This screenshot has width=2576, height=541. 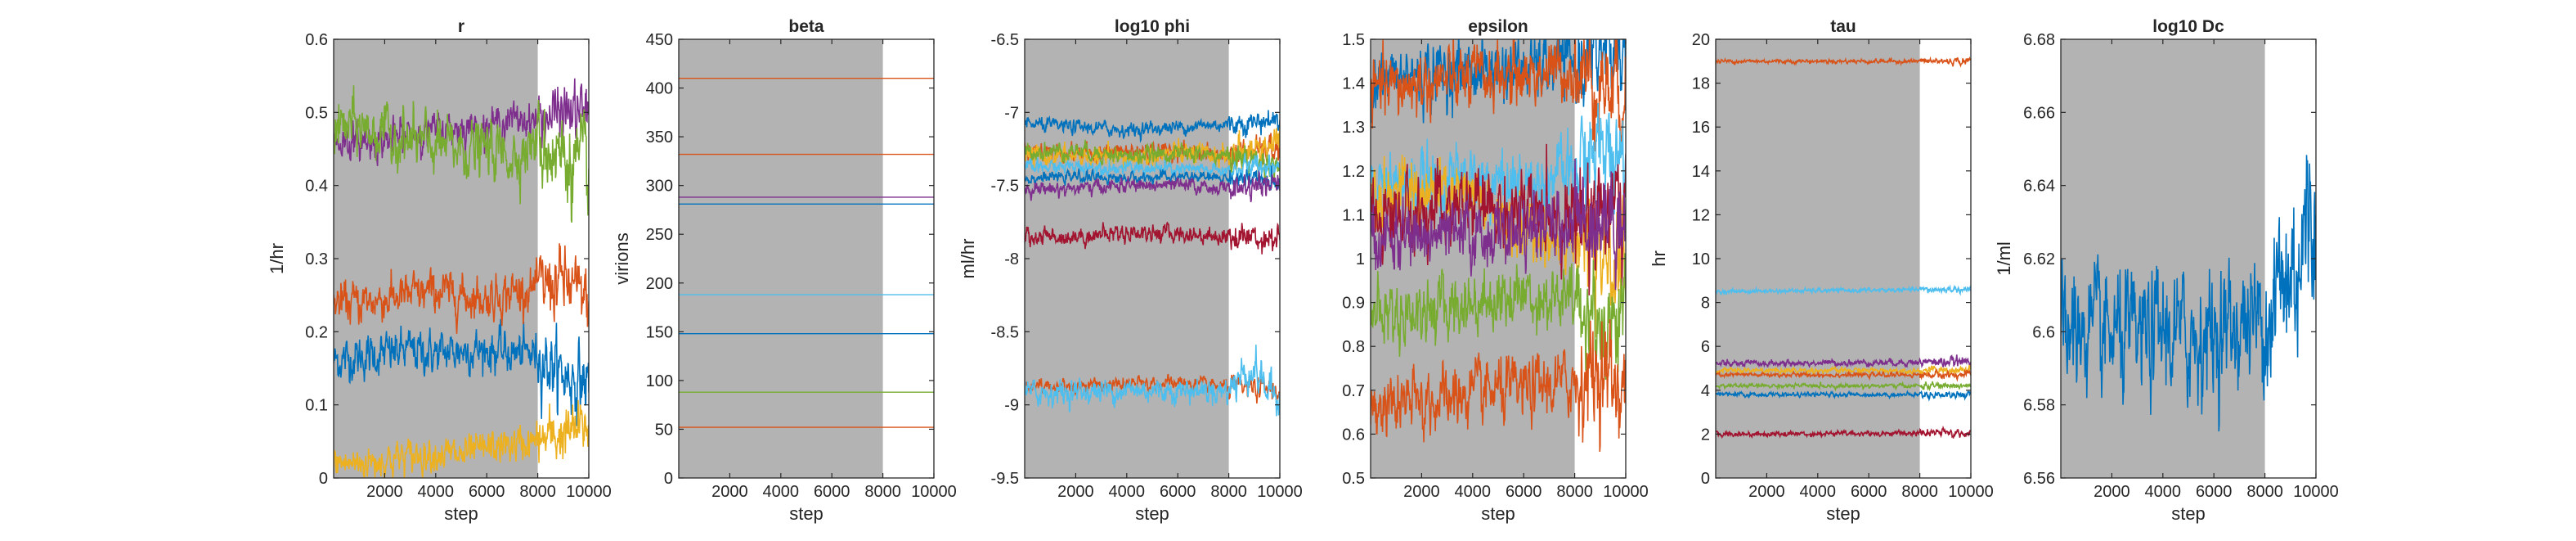 What do you see at coordinates (1354, 128) in the screenshot?
I see `y-tick-label: 1.3` at bounding box center [1354, 128].